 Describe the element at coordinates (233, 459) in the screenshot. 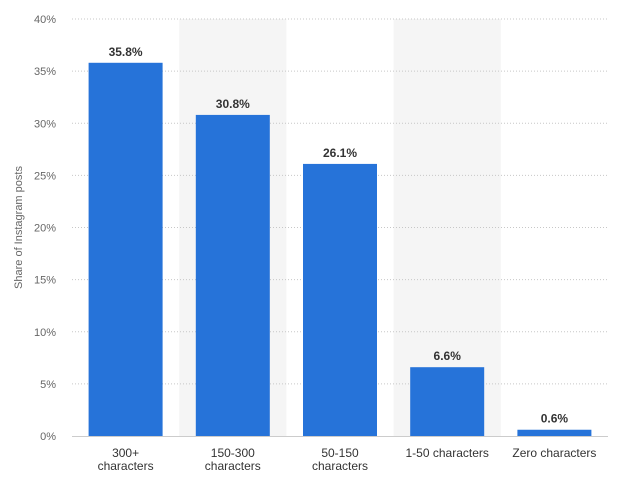

I see `x-tick-label: 150-300 characters` at that location.